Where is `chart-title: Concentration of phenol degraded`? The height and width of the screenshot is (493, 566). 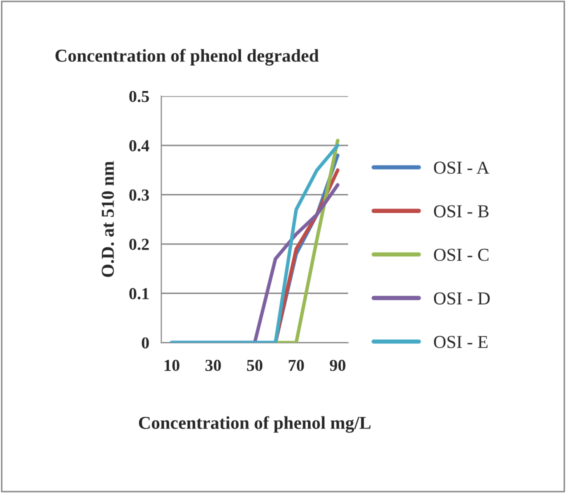 chart-title: Concentration of phenol degraded is located at coordinates (187, 57).